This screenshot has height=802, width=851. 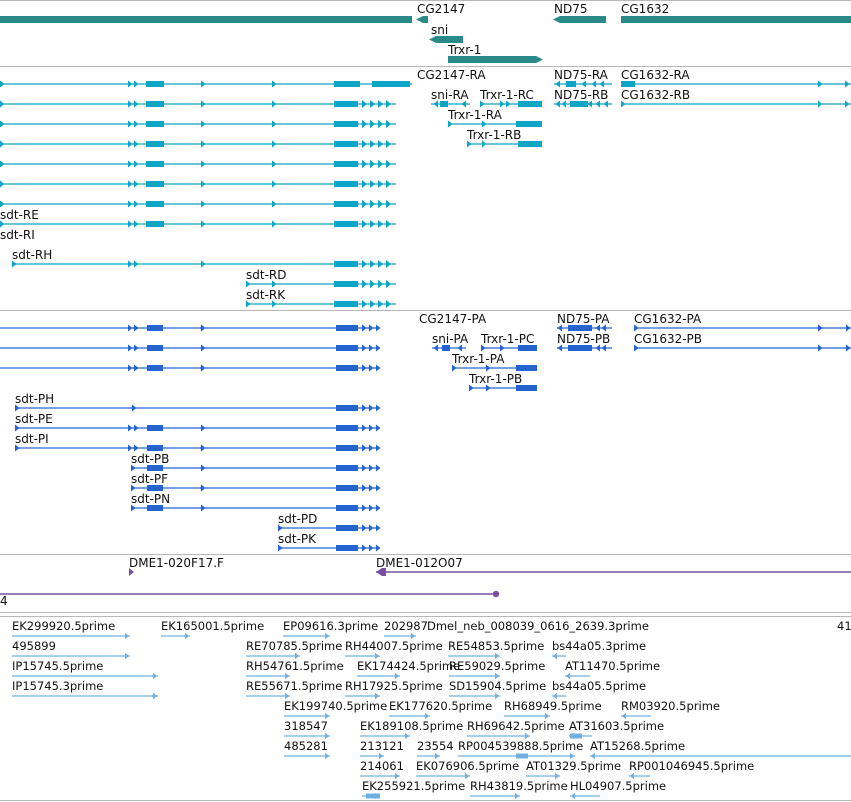 I want to click on transcript-label: sni-RA, so click(x=450, y=95).